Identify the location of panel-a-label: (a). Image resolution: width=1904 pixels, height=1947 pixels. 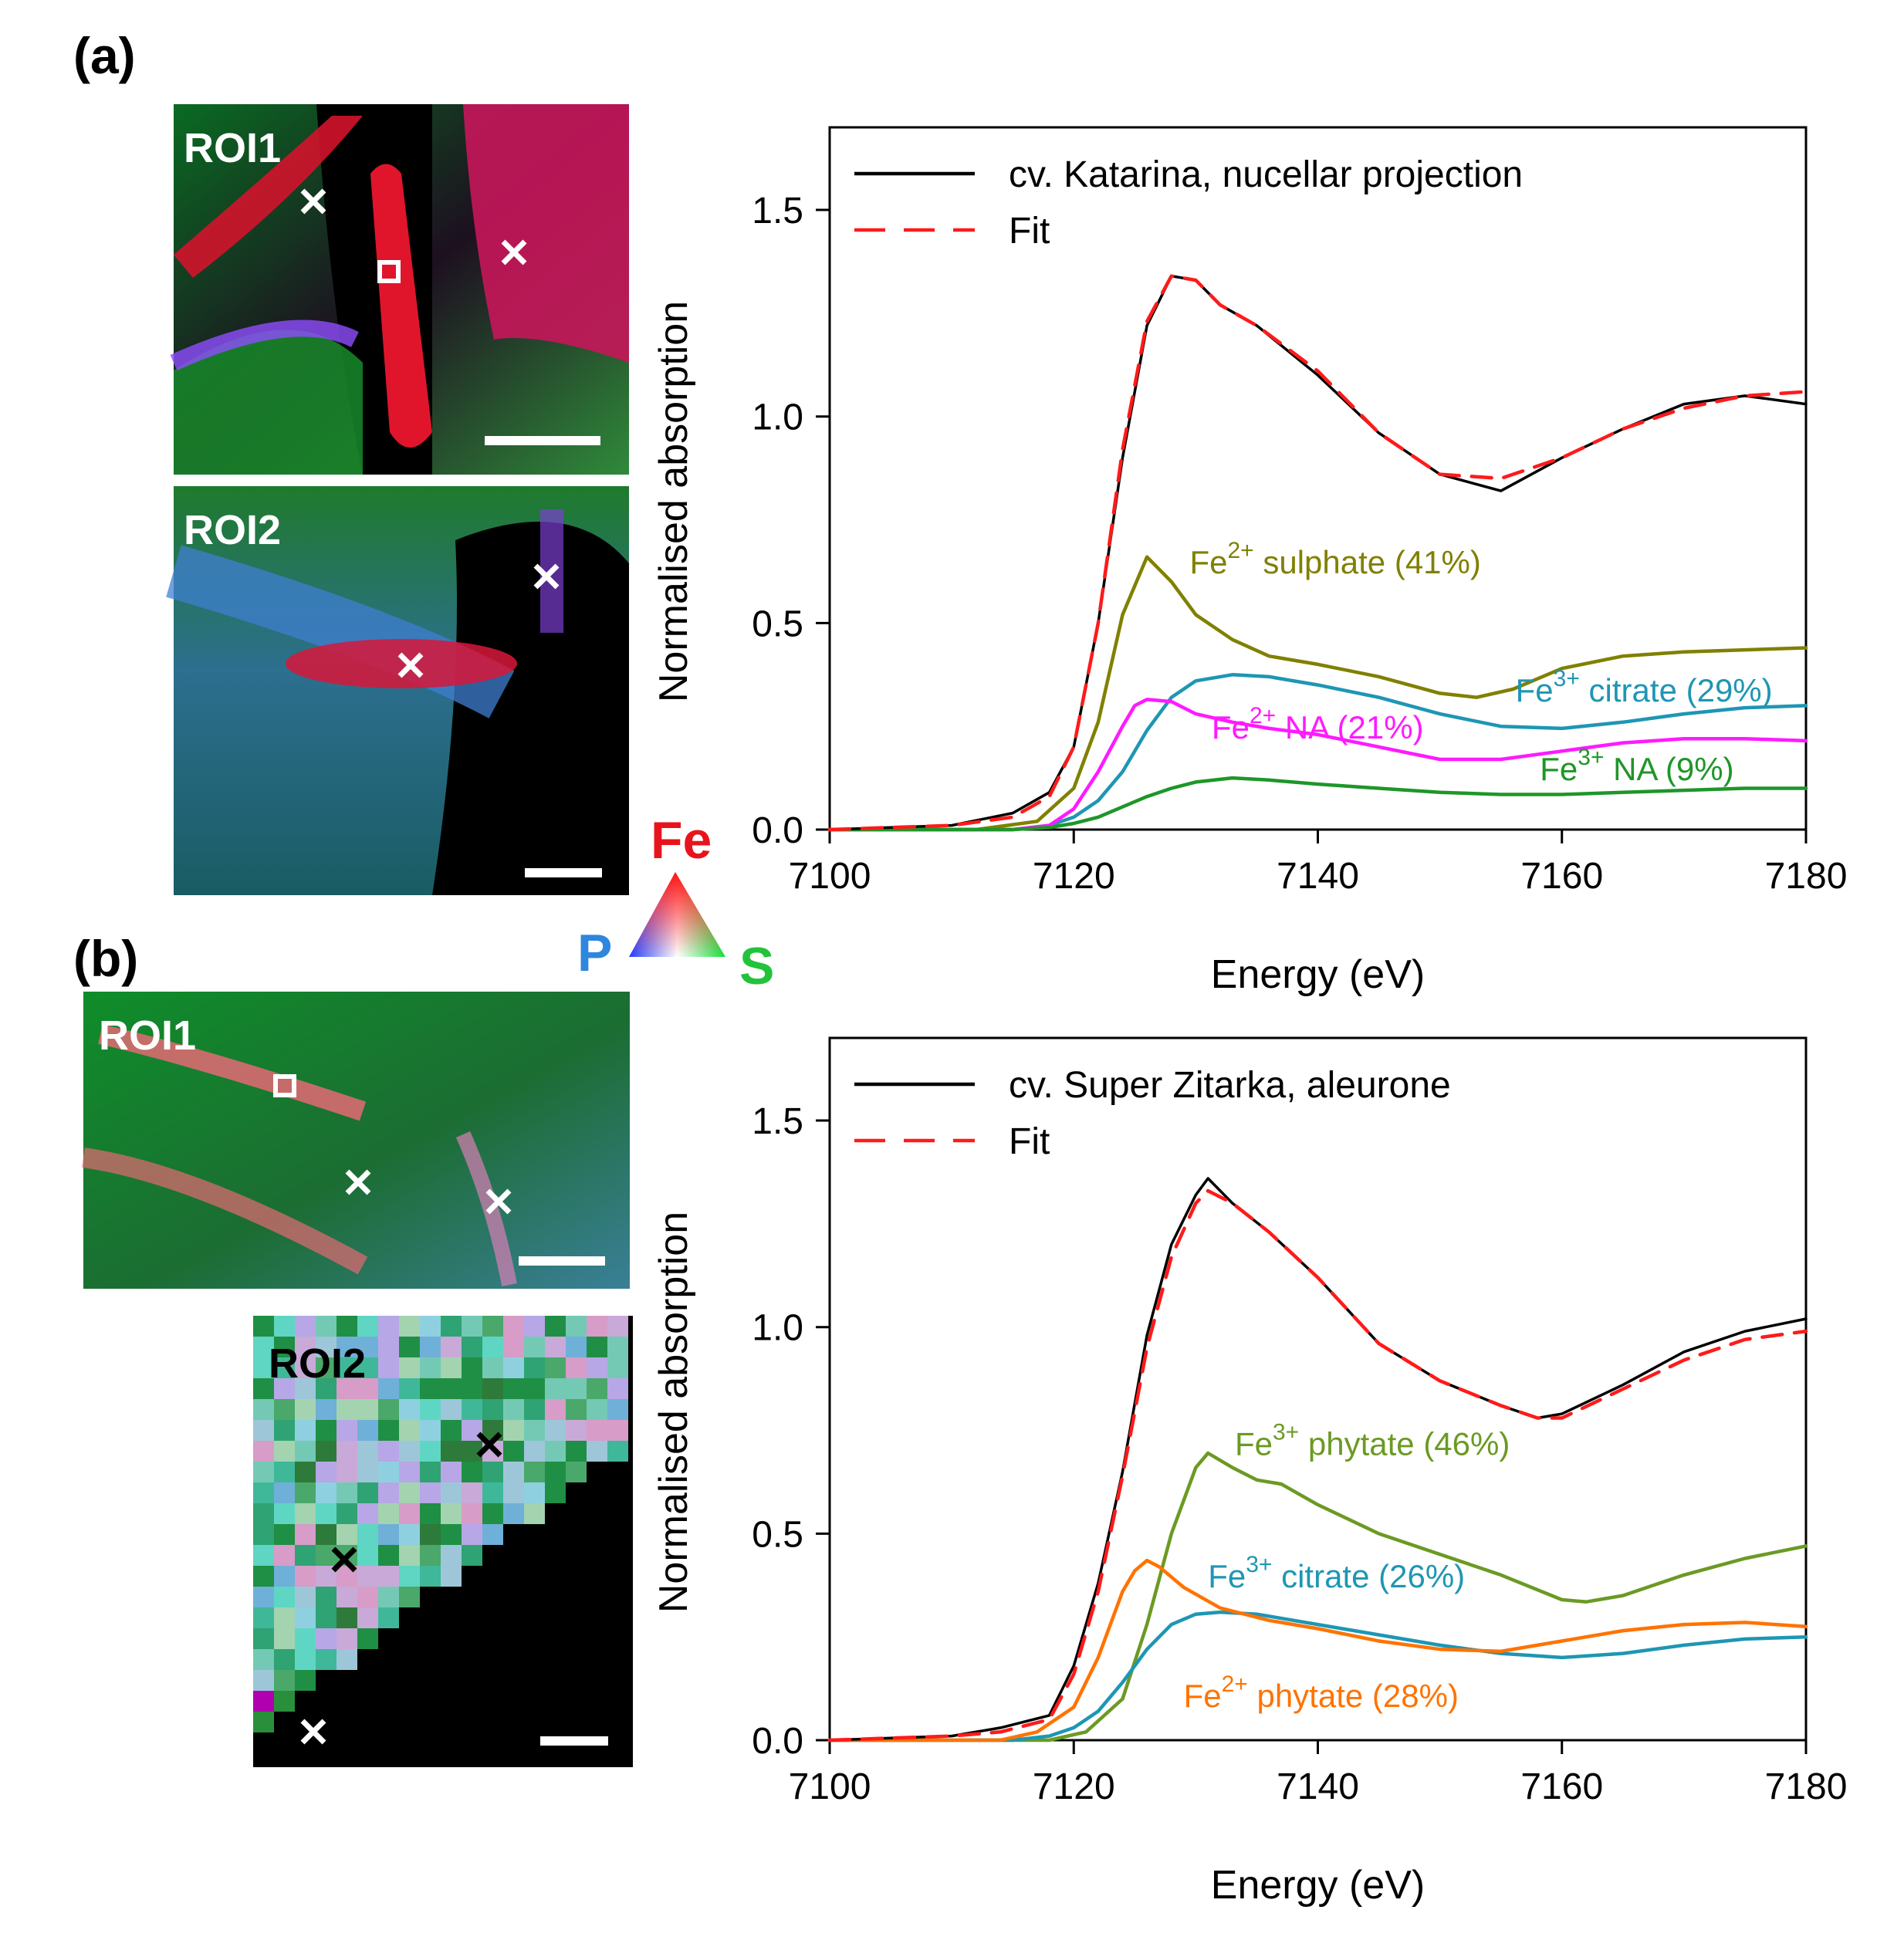
(104, 55).